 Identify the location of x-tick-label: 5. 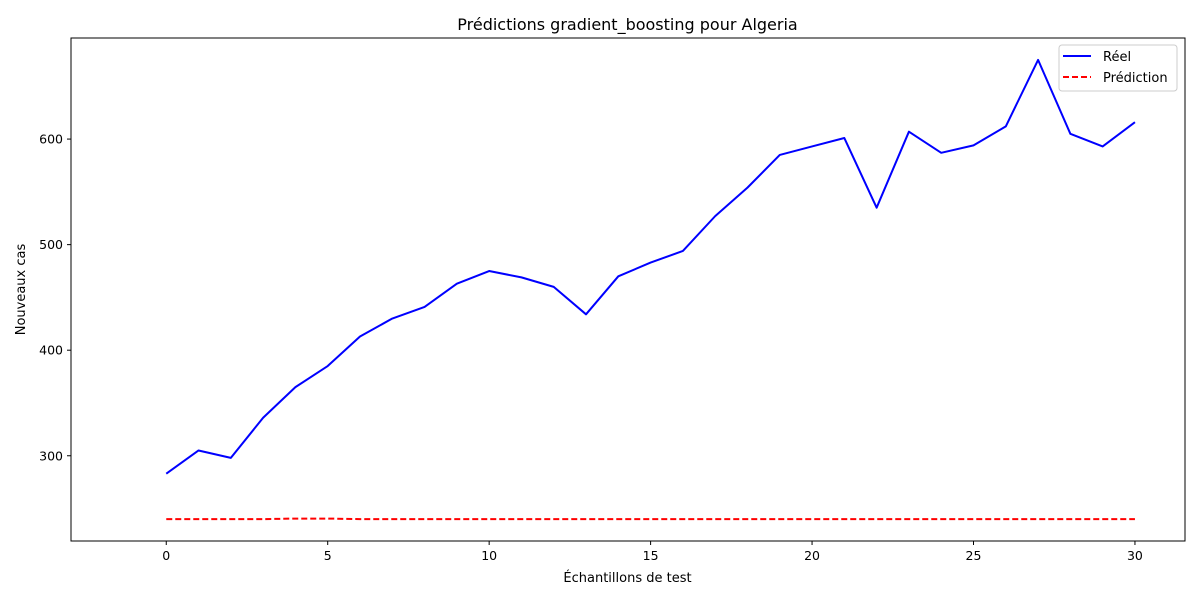
(328, 555).